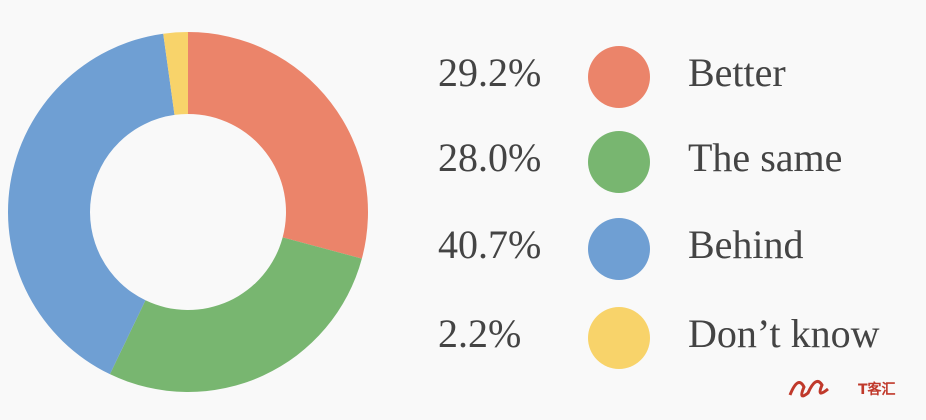  Describe the element at coordinates (489, 157) in the screenshot. I see `value-label: 28.0%` at that location.